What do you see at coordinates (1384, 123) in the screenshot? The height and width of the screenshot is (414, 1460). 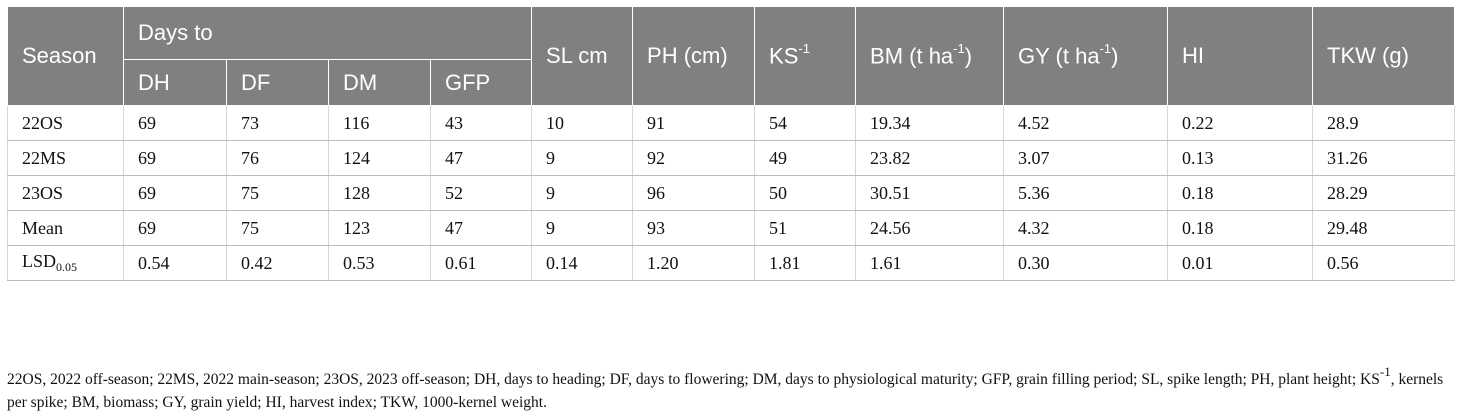 I see `cell-tkw: 28.9` at bounding box center [1384, 123].